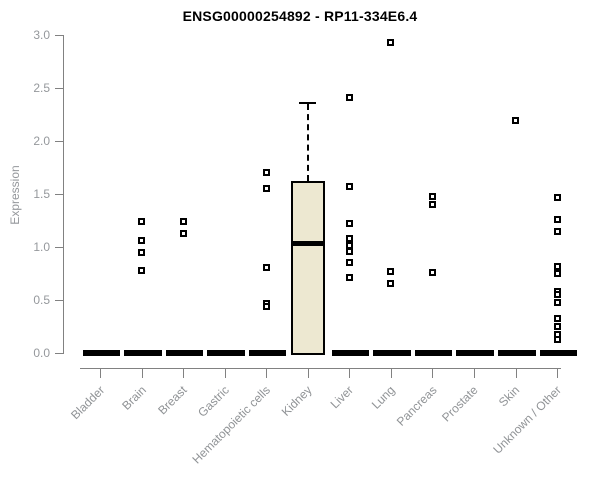  What do you see at coordinates (41, 247) in the screenshot?
I see `y-tick-label: 1.0` at bounding box center [41, 247].